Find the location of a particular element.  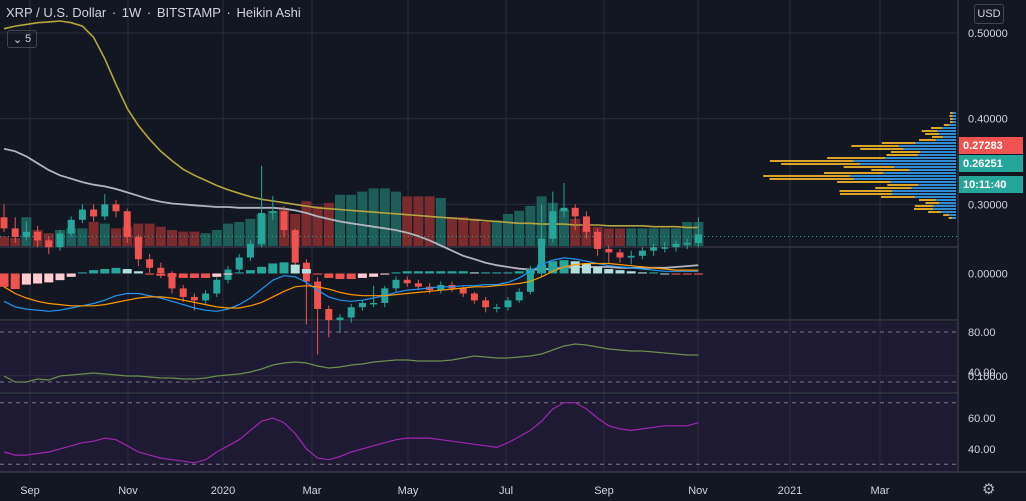

time-tick-label: 2021 is located at coordinates (790, 491).